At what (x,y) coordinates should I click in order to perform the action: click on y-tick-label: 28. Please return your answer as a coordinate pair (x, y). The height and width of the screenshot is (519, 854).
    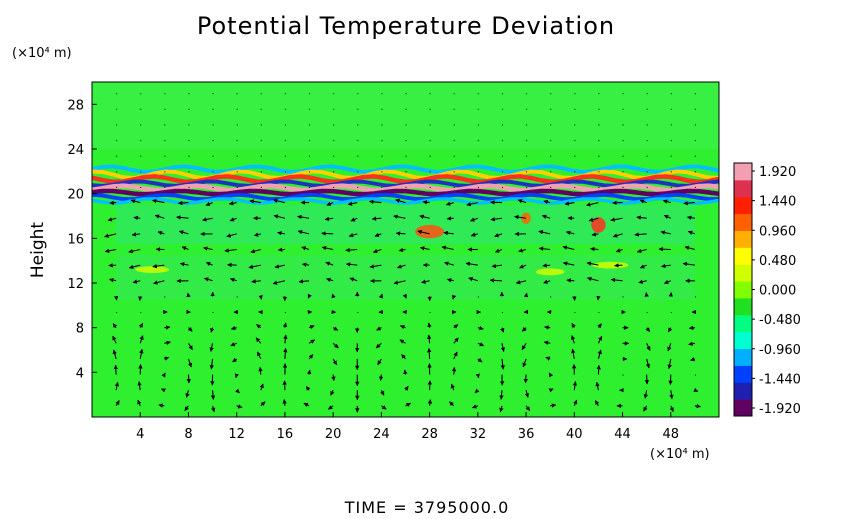
    Looking at the image, I should click on (75, 105).